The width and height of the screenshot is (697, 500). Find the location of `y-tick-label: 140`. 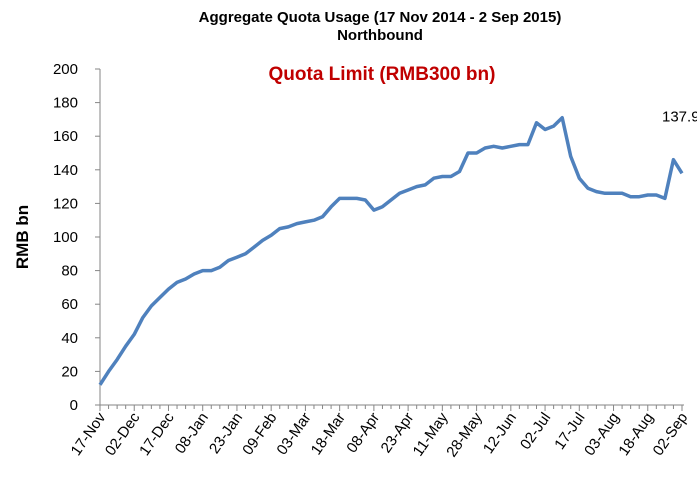

y-tick-label: 140 is located at coordinates (65, 170).